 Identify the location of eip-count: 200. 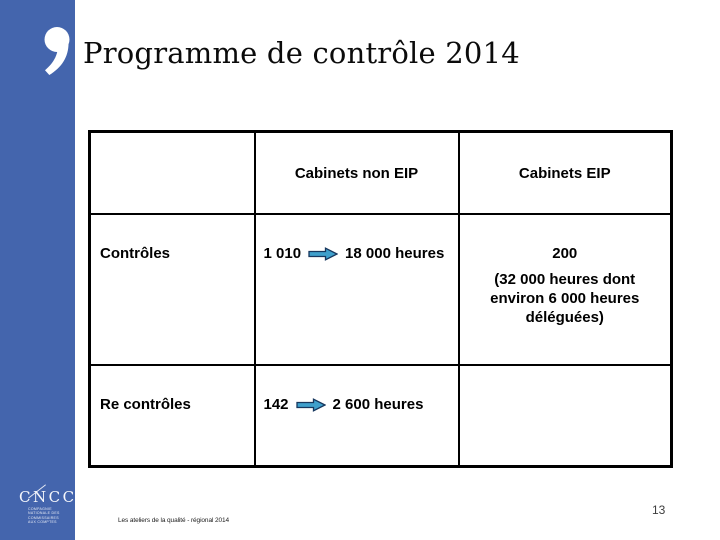
(565, 253).